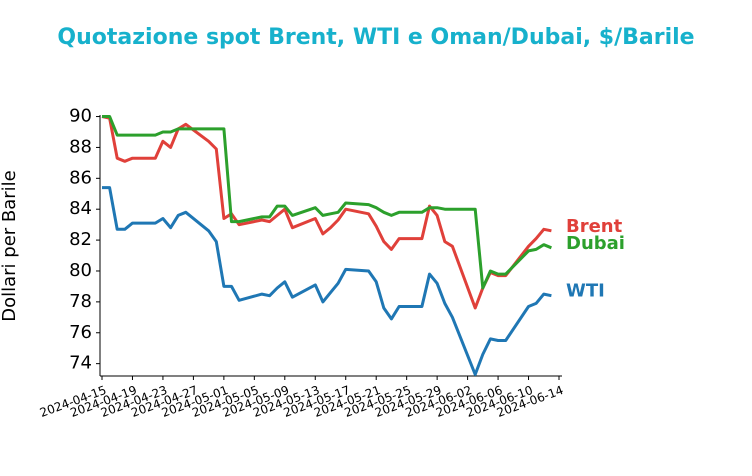  I want to click on y-tick-label: 80, so click(80, 270).